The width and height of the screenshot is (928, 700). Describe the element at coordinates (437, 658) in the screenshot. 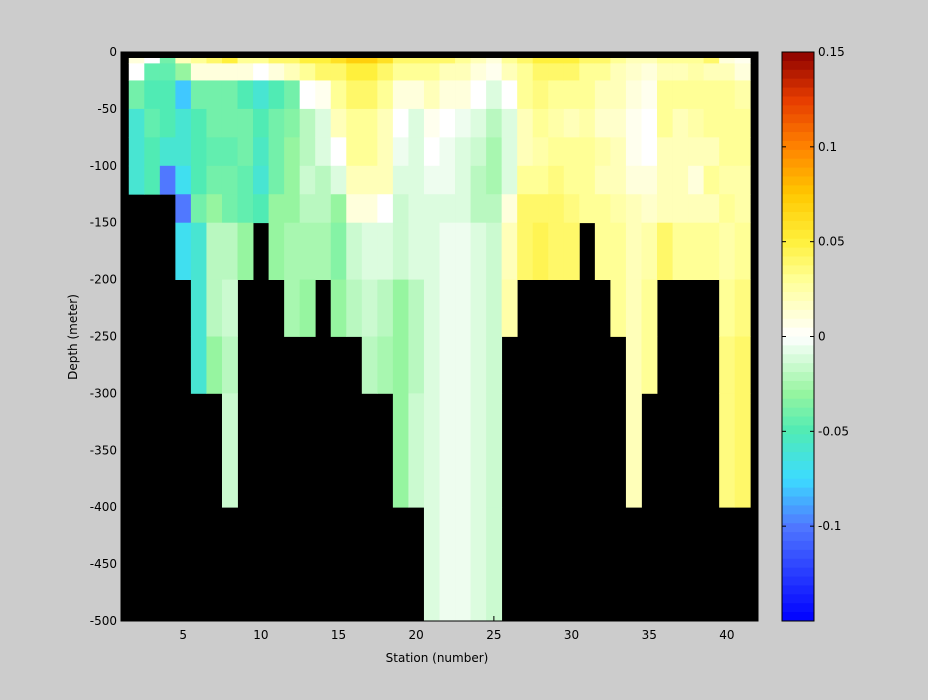

I see `x-axis-label: Station (number)` at that location.